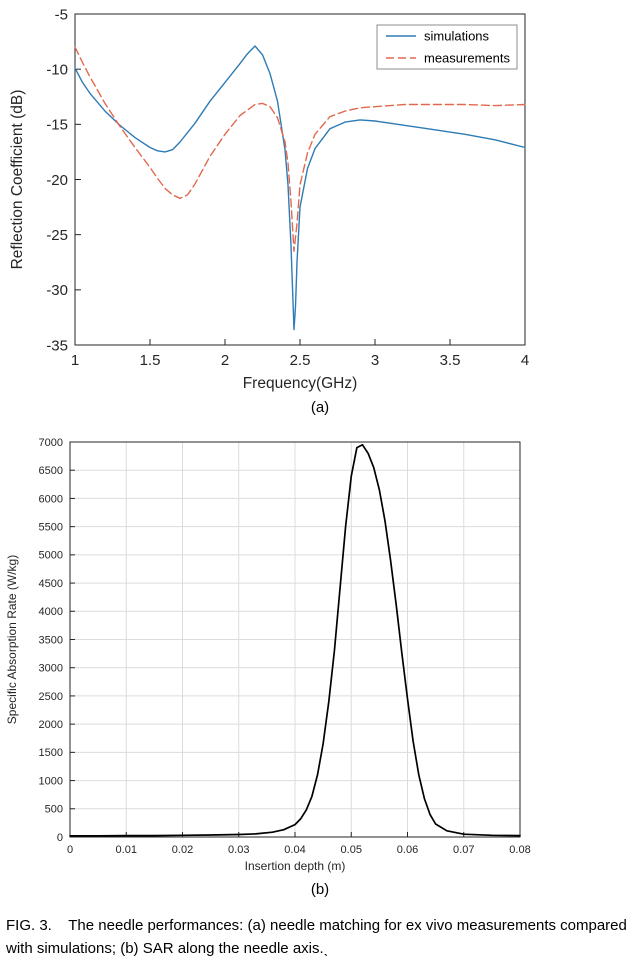 This screenshot has height=966, width=640. What do you see at coordinates (51, 612) in the screenshot?
I see `y-tick-label: 4000` at bounding box center [51, 612].